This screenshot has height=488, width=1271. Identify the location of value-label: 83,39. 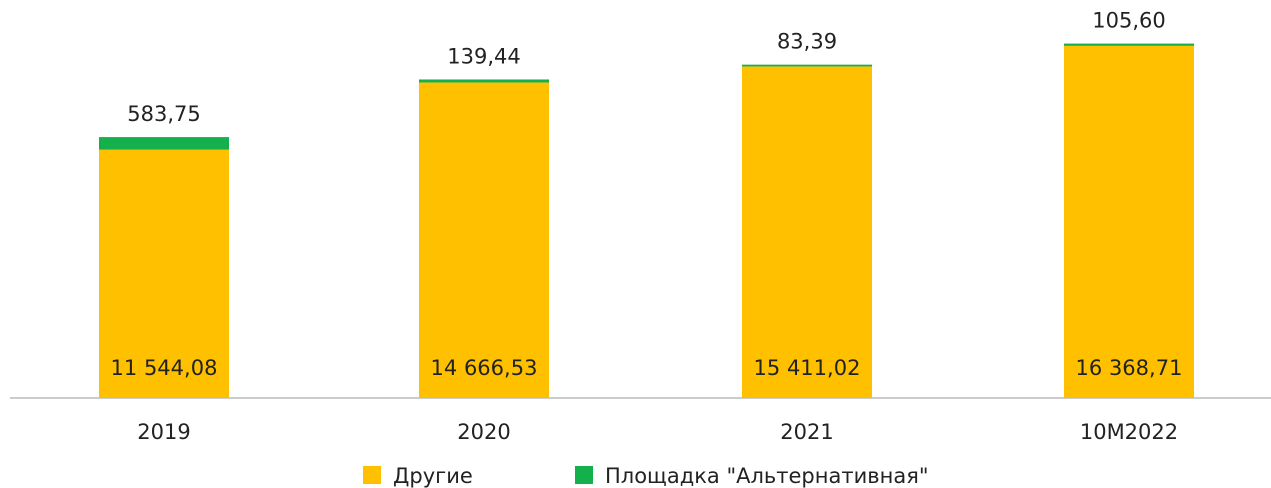
(807, 42).